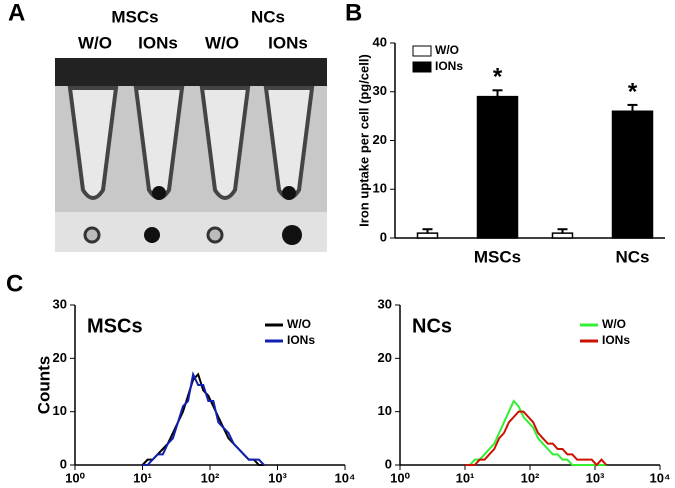 The width and height of the screenshot is (675, 488). I want to click on tubes, so click(191, 143).